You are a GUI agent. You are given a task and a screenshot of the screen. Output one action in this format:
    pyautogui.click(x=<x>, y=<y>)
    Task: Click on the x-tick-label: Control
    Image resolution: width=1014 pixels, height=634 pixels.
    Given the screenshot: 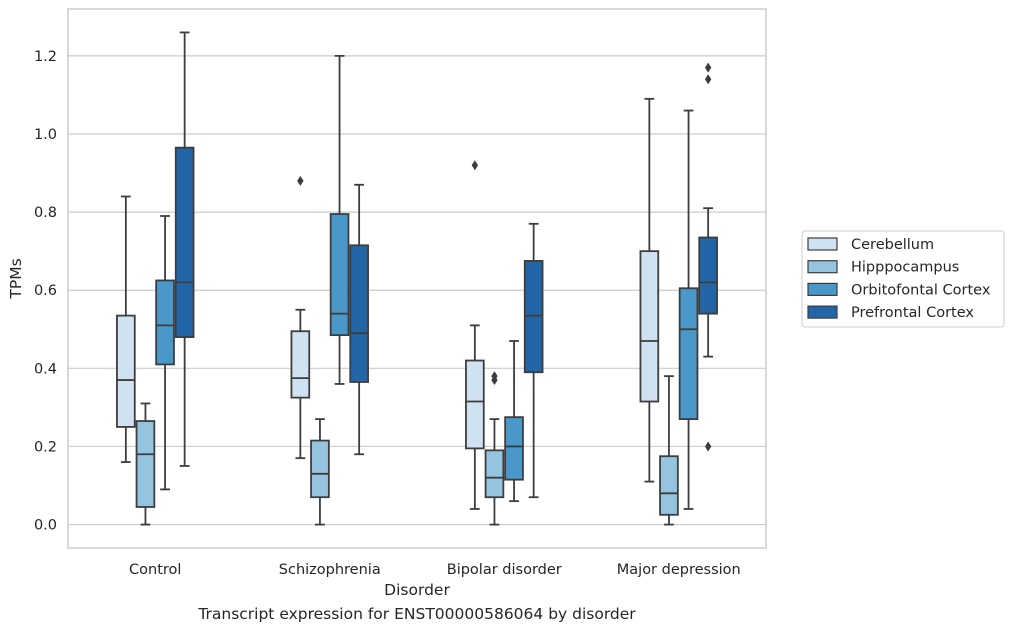 What is the action you would take?
    pyautogui.click(x=155, y=570)
    